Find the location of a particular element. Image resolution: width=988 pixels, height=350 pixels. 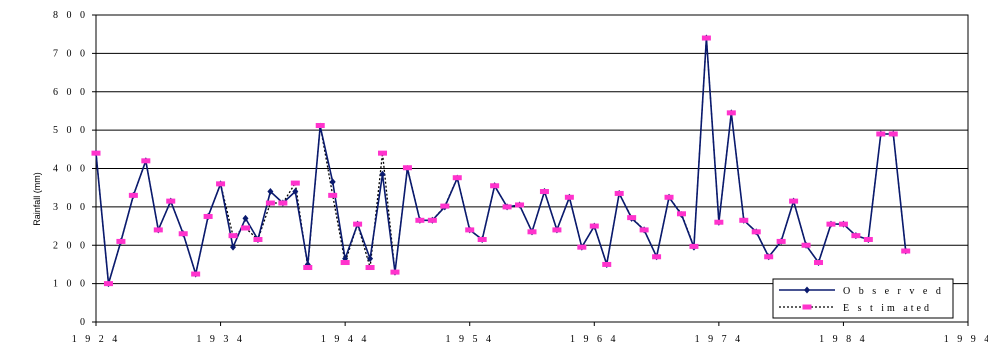

x-tick-label: 1 9 4 4 is located at coordinates (345, 339).